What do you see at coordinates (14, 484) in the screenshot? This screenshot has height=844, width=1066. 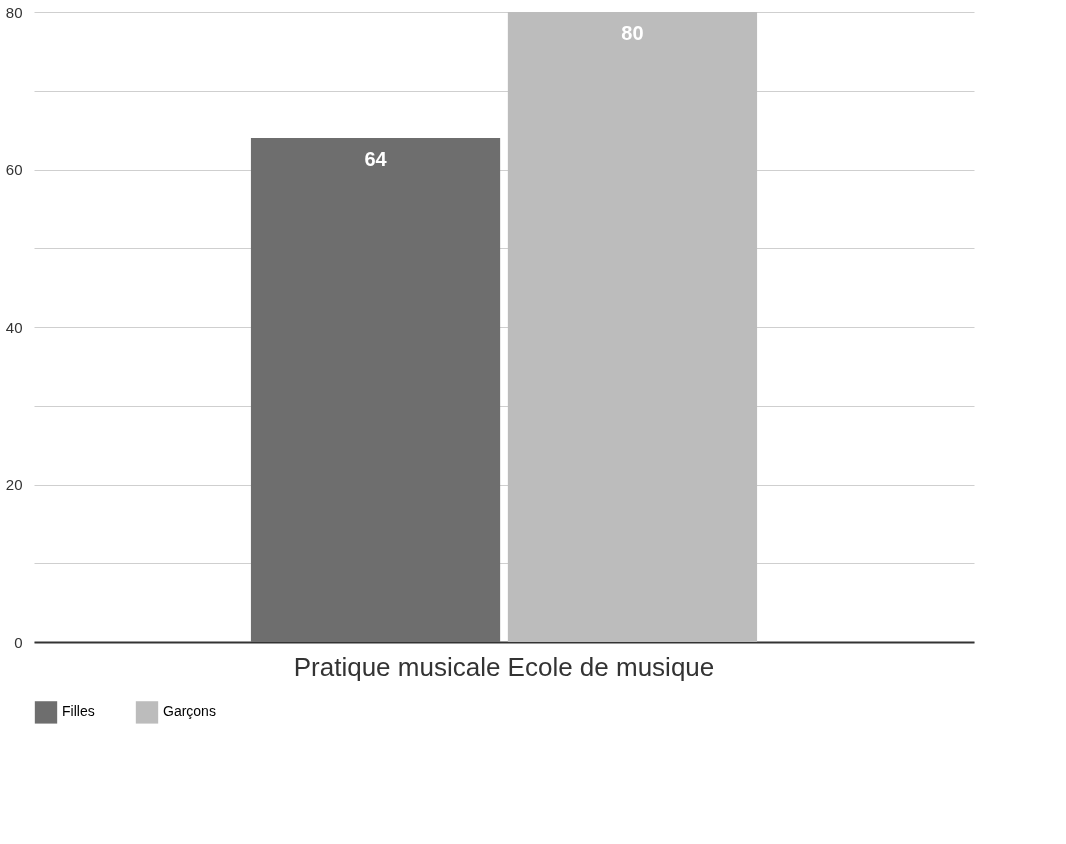 I see `y-tick-label: 20` at bounding box center [14, 484].